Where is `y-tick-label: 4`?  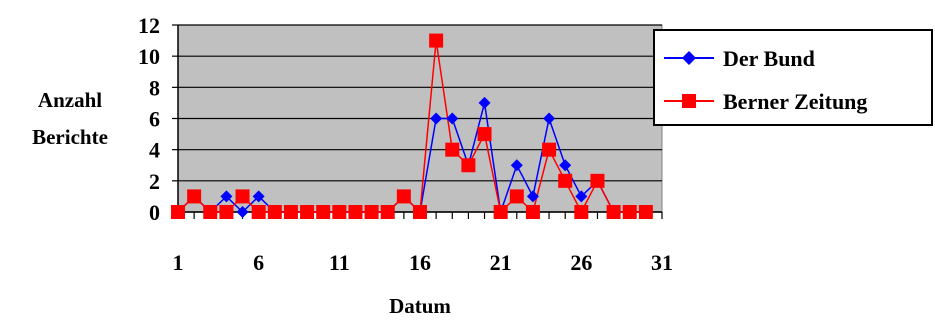
y-tick-label: 4 is located at coordinates (154, 150).